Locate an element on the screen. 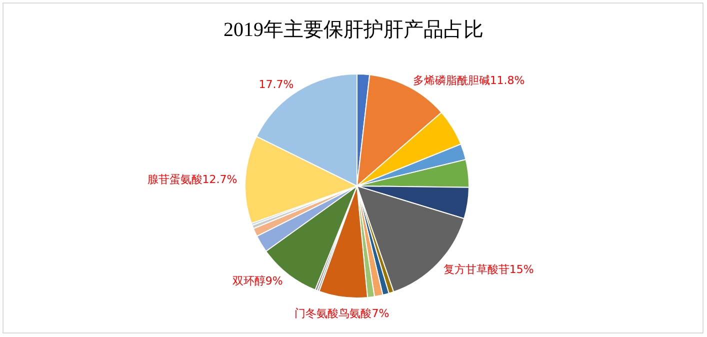 The image size is (707, 337). slice-label: 双环醇9% is located at coordinates (257, 281).